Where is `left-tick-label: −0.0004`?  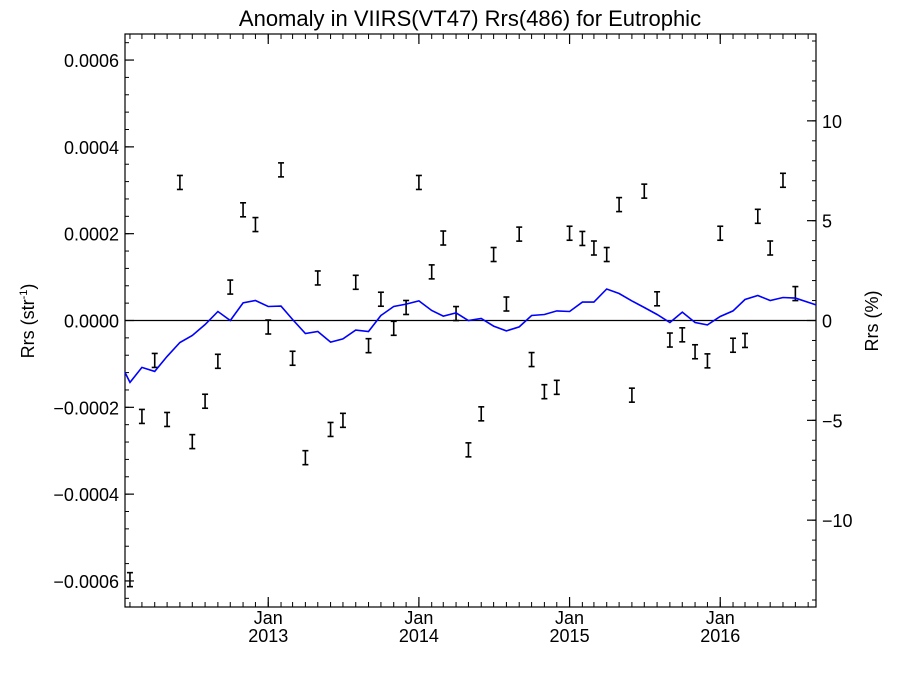 left-tick-label: −0.0004 is located at coordinates (86, 495).